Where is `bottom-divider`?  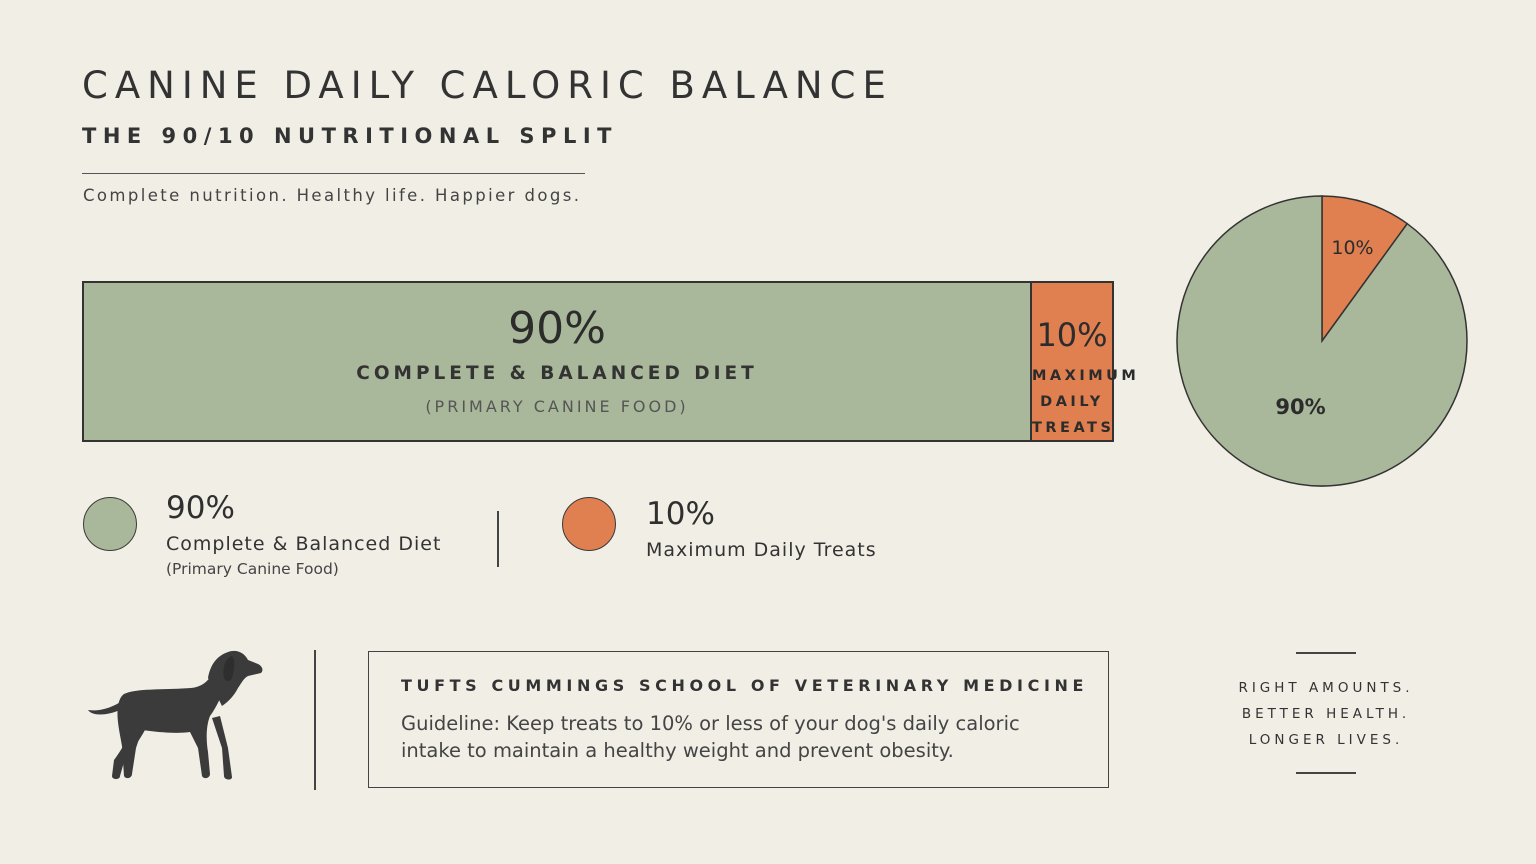 bottom-divider is located at coordinates (315, 720).